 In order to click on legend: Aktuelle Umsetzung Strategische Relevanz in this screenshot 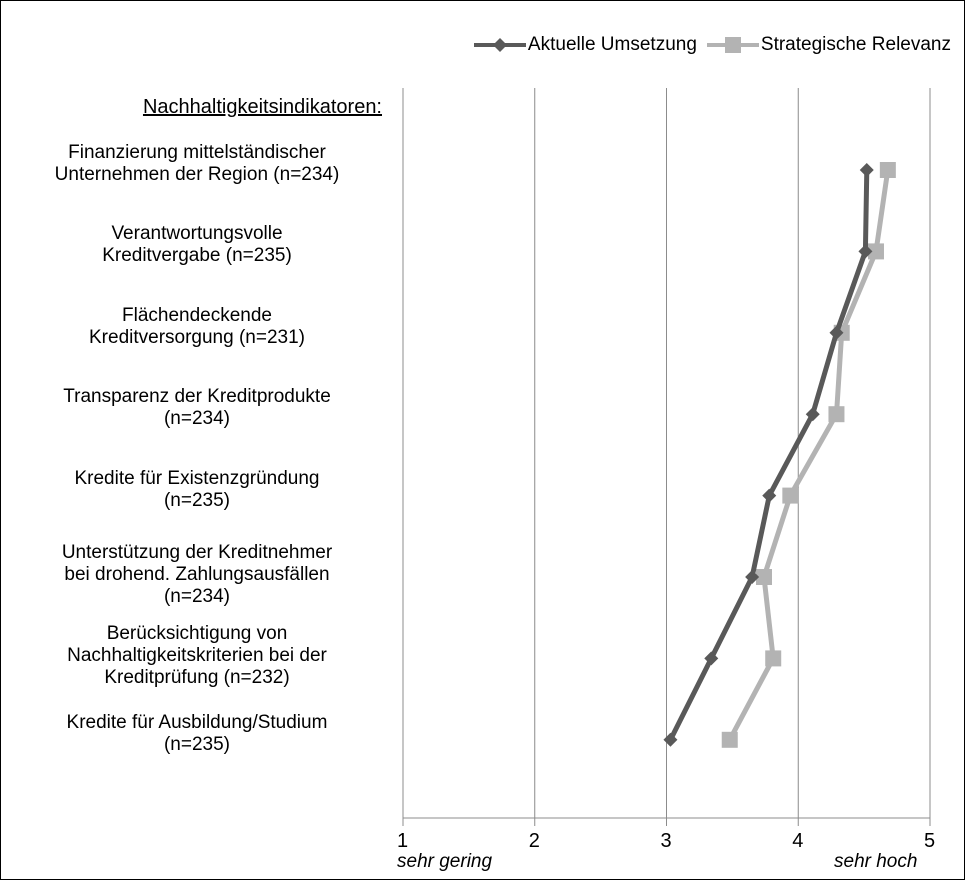, I will do `click(707, 45)`.